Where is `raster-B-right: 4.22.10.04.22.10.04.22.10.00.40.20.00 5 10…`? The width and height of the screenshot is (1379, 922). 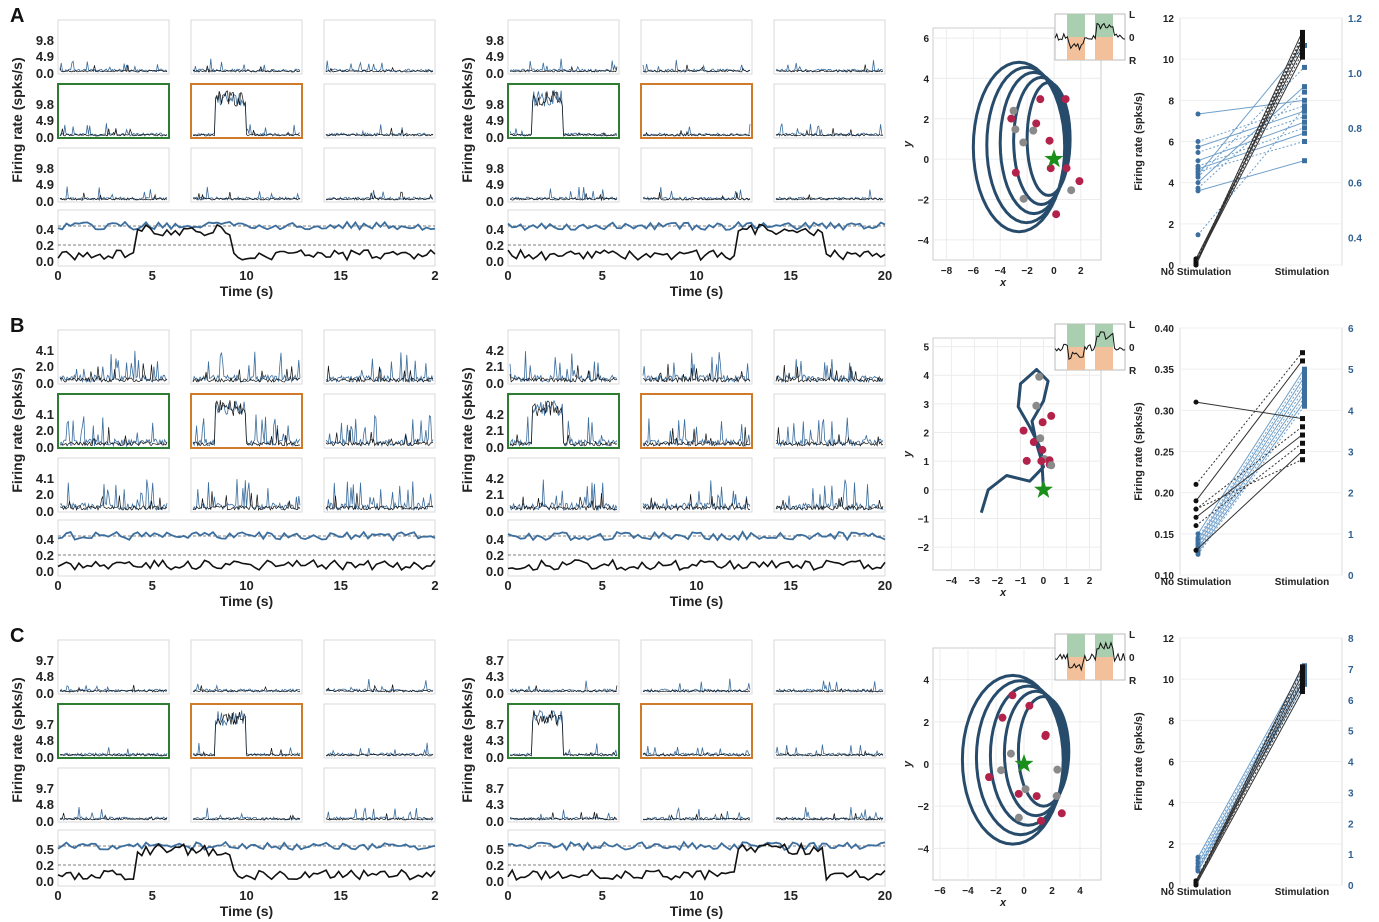 raster-B-right: 4.22.10.04.22.10.04.22.10.00.40.20.00 5 10… is located at coordinates (675, 469).